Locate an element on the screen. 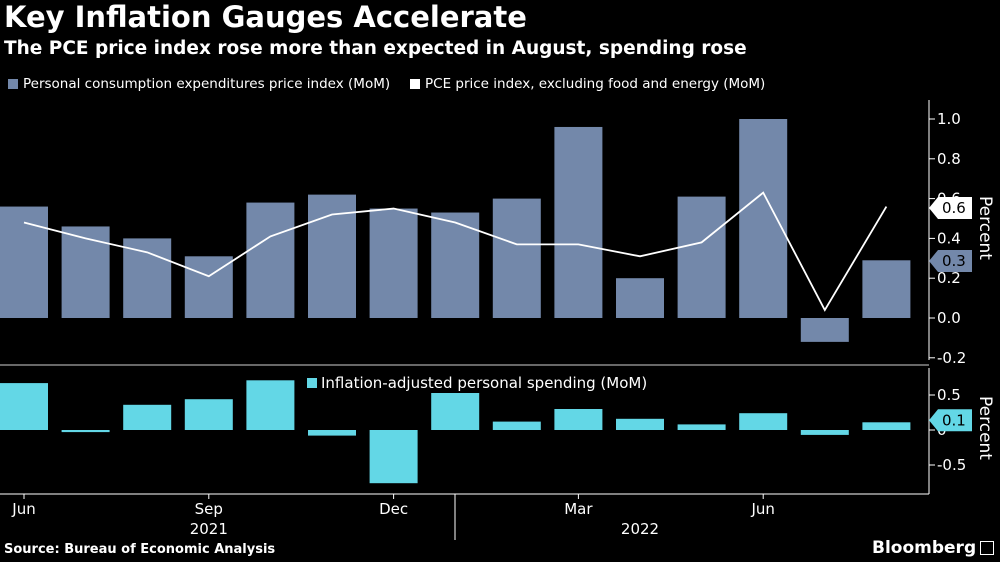  top-ytick-label-4: 0.2 is located at coordinates (949, 278).